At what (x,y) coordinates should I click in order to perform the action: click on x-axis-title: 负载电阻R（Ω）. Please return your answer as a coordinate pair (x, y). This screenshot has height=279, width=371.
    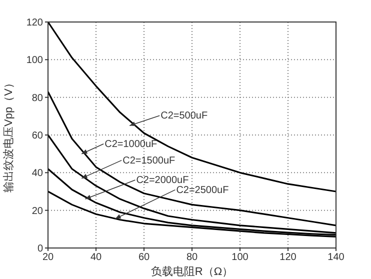
    Looking at the image, I should click on (192, 271).